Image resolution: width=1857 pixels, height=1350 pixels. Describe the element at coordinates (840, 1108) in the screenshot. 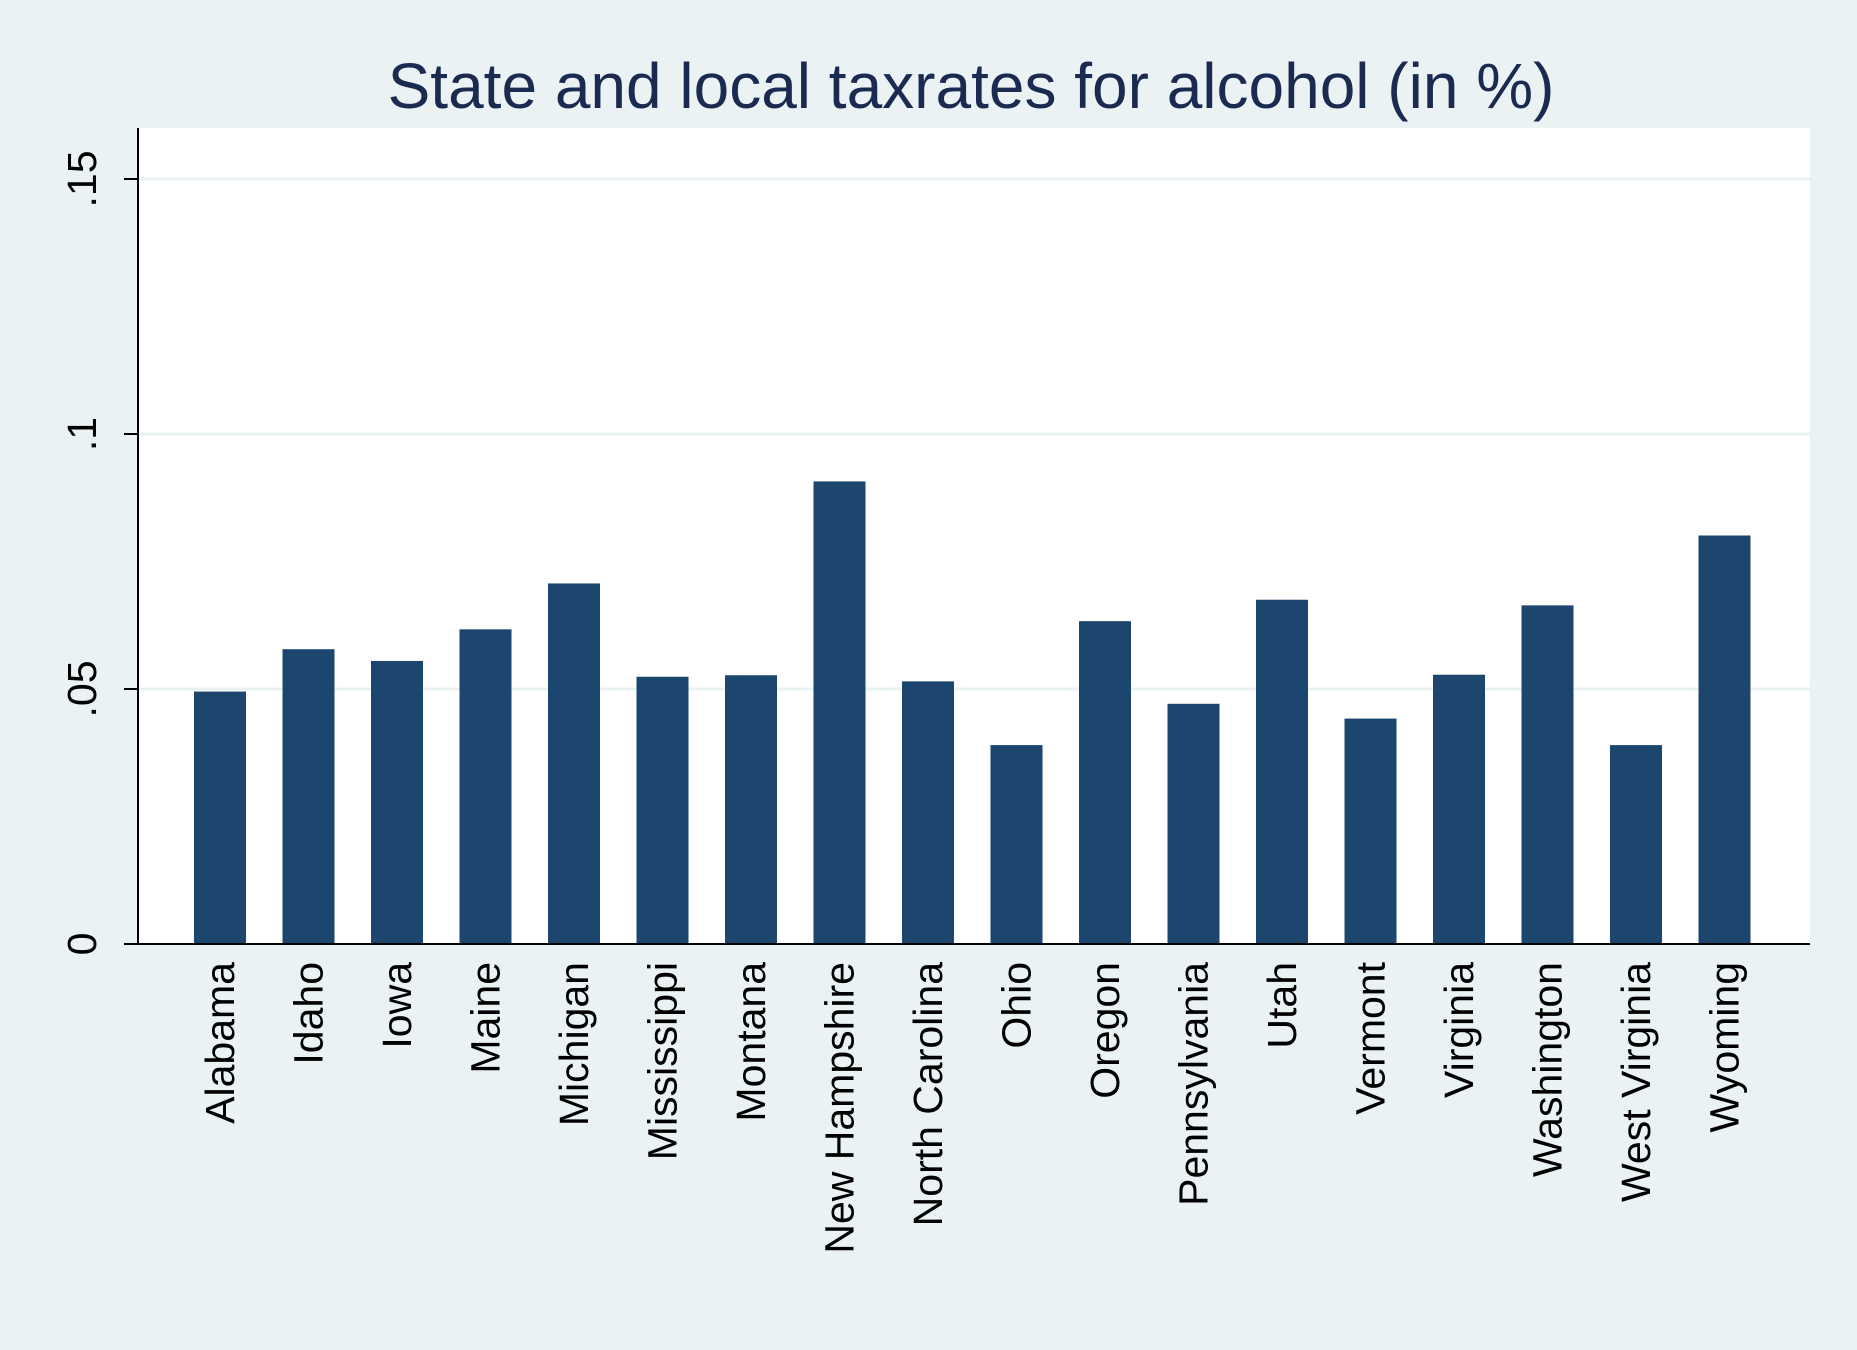

I see `x-category-label: New Hampshire` at that location.